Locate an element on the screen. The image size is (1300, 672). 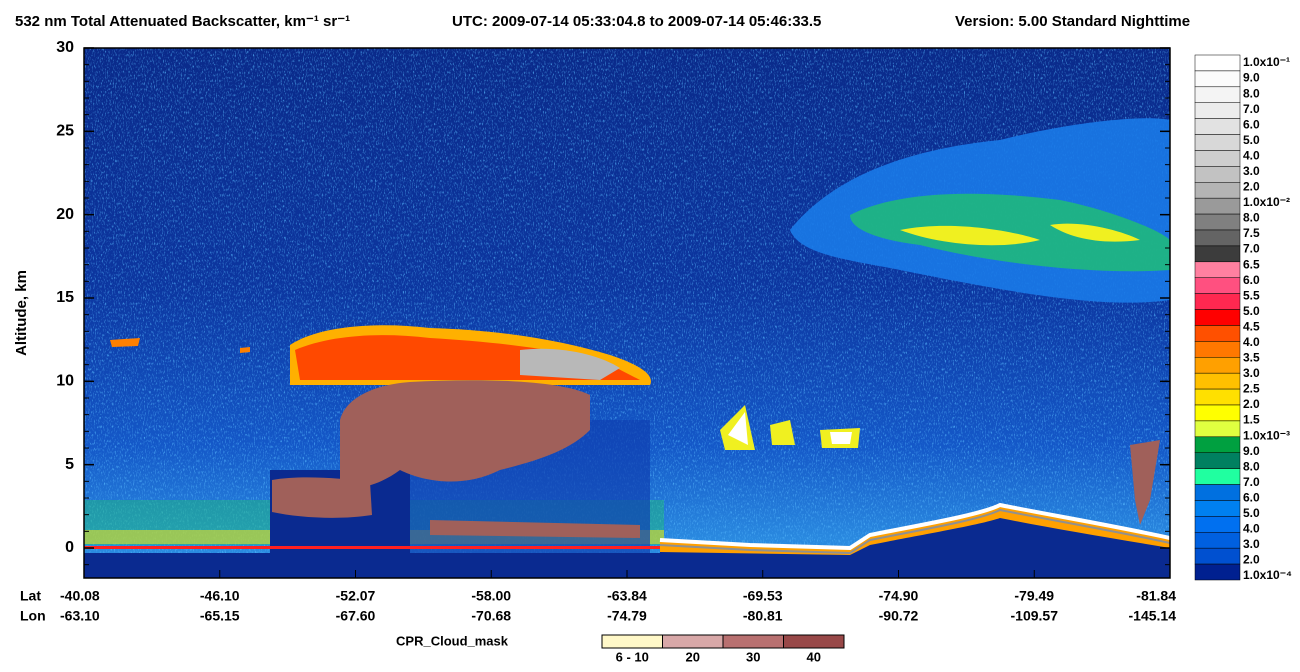
y-tick-label: 0 is located at coordinates (69, 547).